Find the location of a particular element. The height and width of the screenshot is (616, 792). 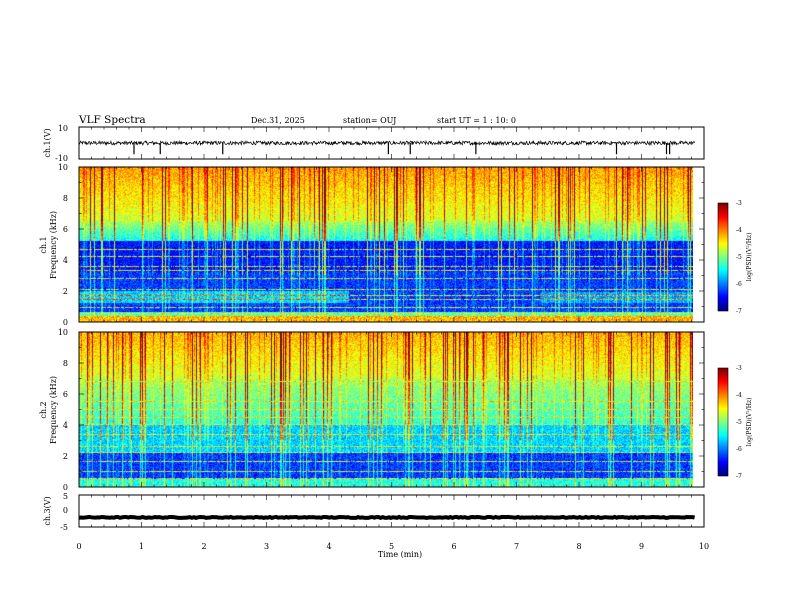

ch1-colorbar-canvas is located at coordinates (723, 257).